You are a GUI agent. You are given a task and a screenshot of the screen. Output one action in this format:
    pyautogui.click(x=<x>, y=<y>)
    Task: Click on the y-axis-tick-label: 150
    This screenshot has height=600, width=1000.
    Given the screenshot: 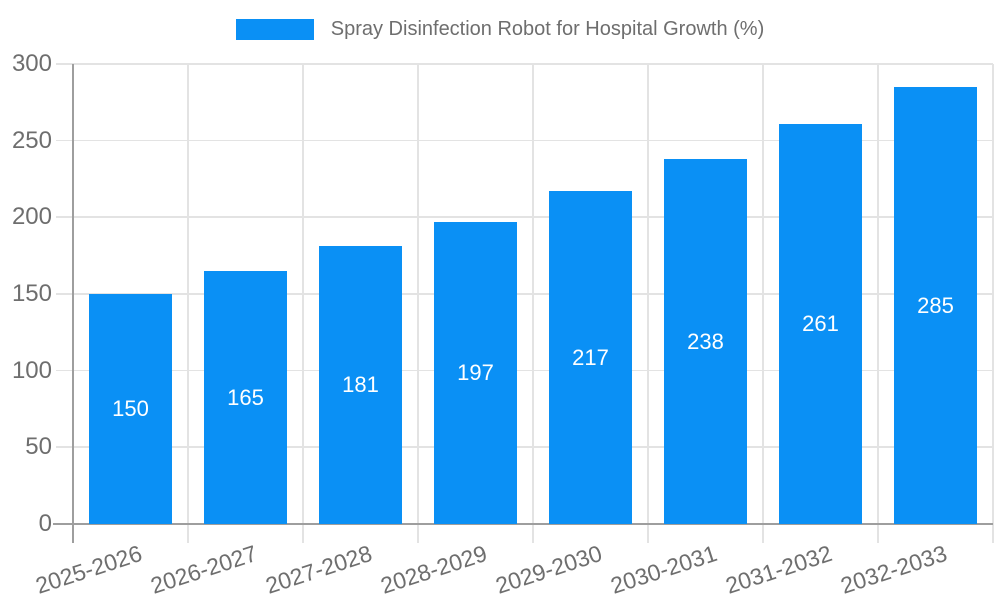 What is the action you would take?
    pyautogui.click(x=31, y=293)
    